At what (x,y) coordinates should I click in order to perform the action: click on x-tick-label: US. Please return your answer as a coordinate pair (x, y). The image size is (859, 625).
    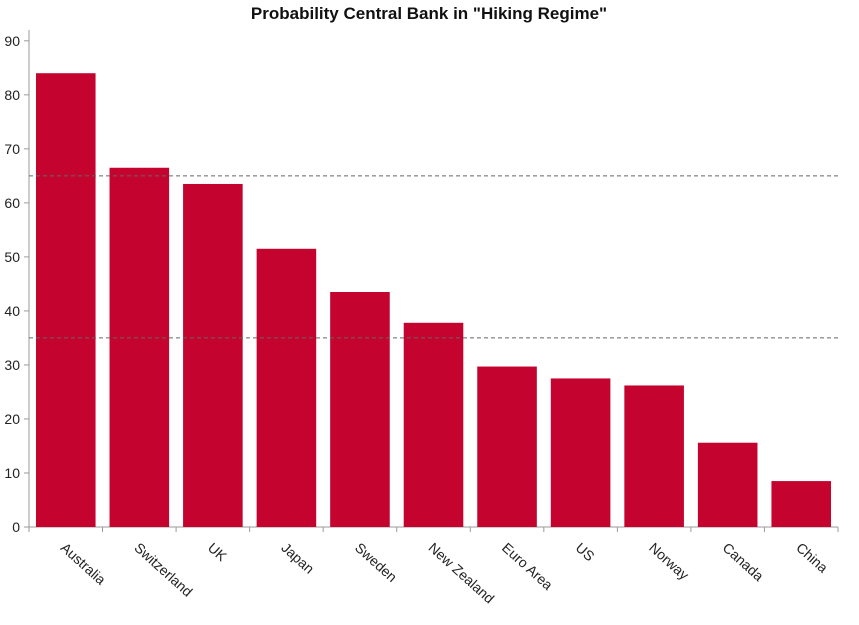
    Looking at the image, I should click on (585, 551).